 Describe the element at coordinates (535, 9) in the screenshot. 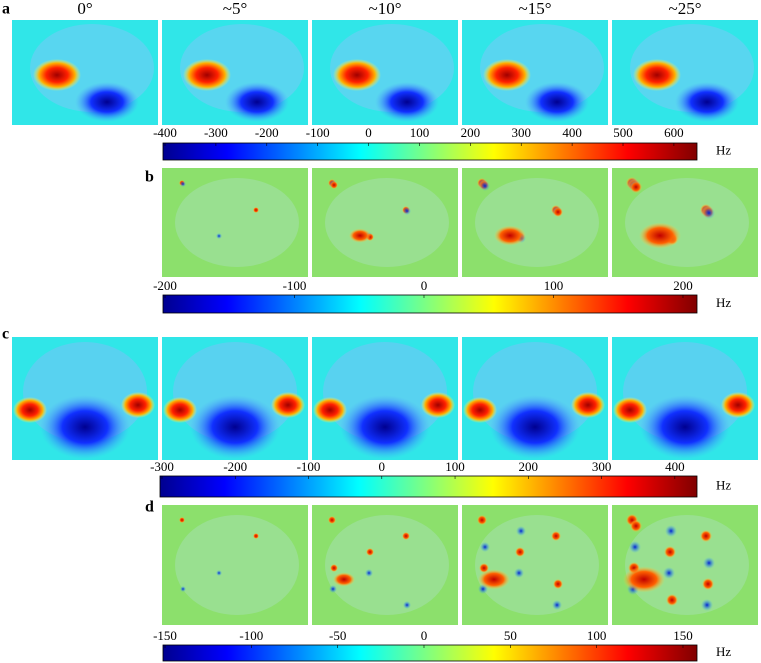

I see `column-title: ~15°` at that location.